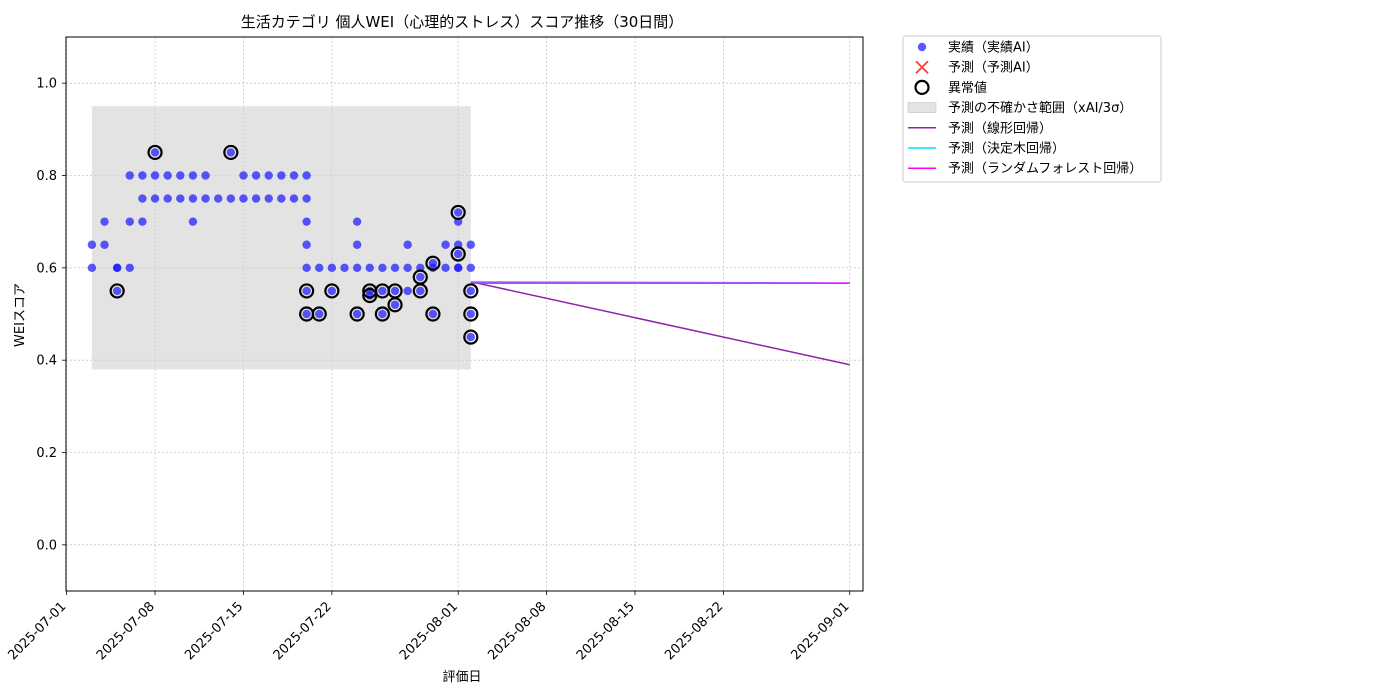 The height and width of the screenshot is (700, 1400). I want to click on uncertainty-band, so click(281, 238).